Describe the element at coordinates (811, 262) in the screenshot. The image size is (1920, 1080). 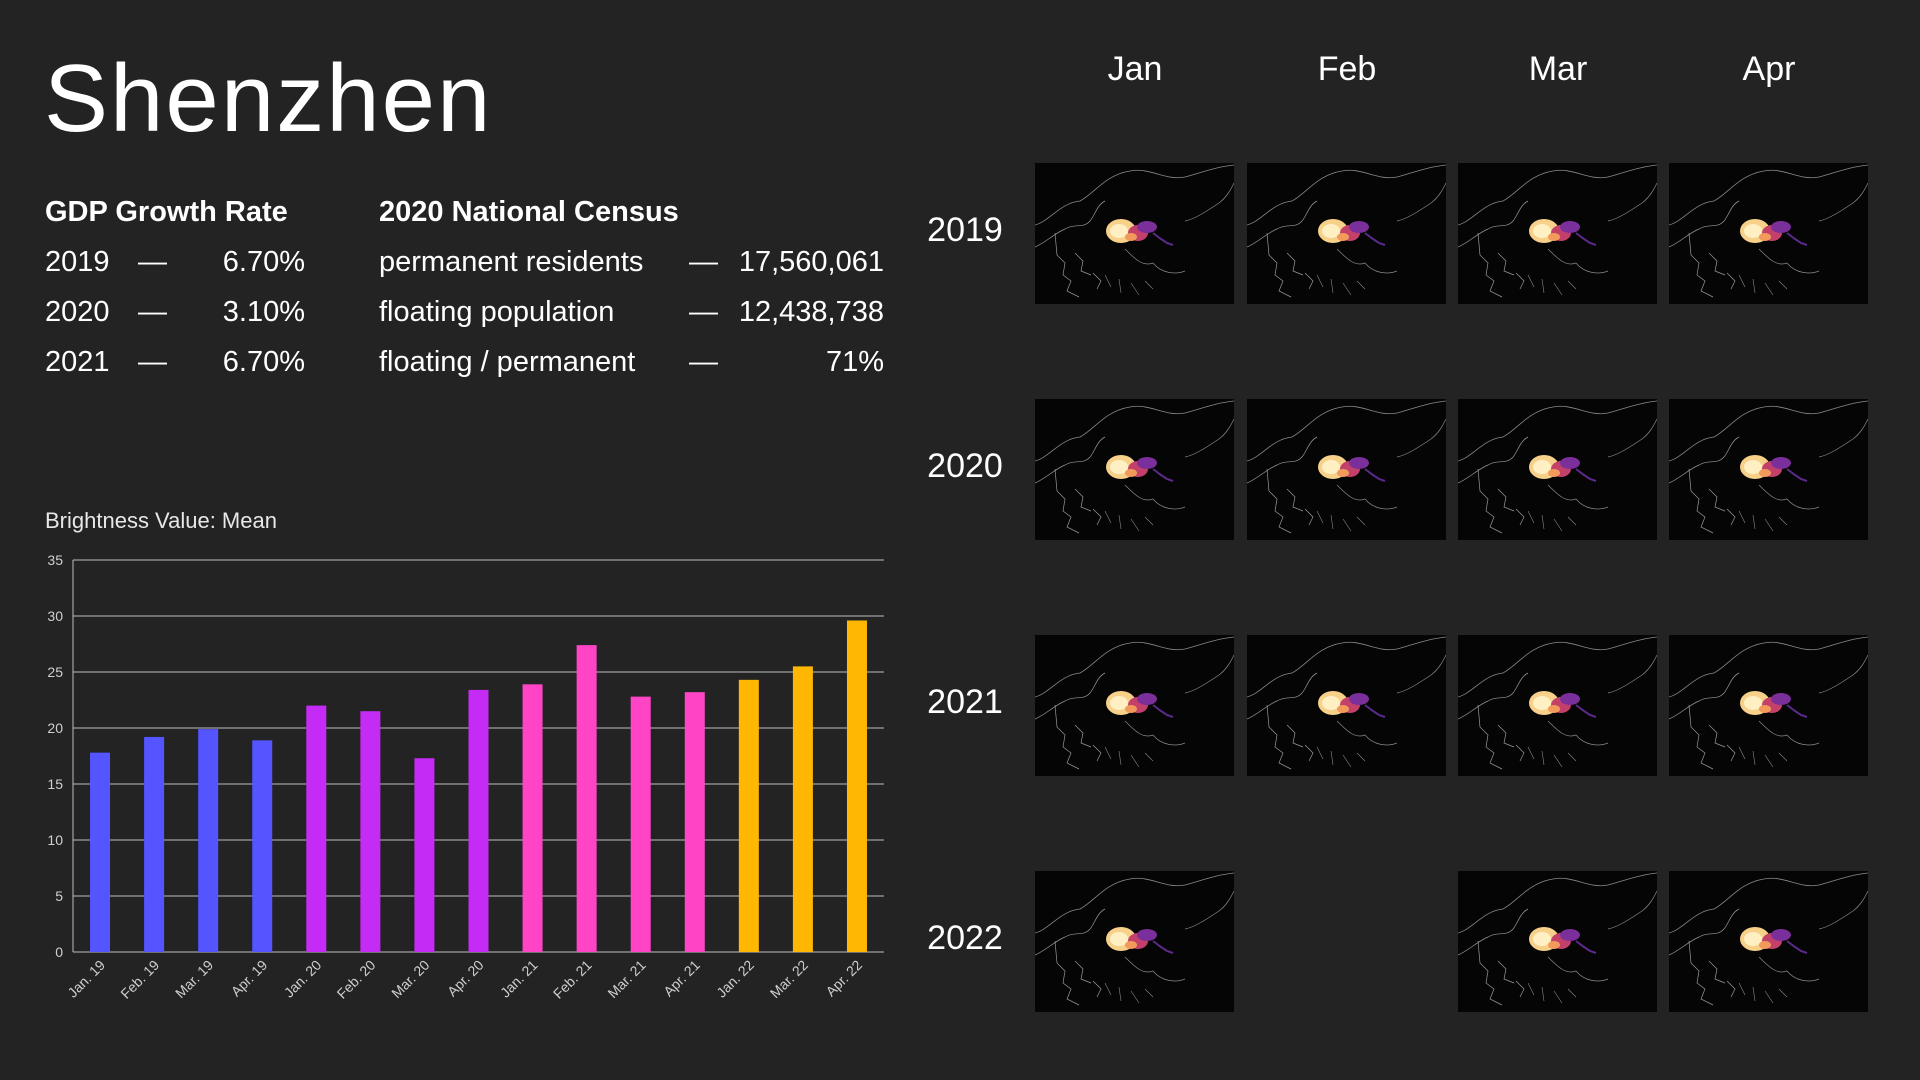
I see `census-value: 17,560,061` at that location.